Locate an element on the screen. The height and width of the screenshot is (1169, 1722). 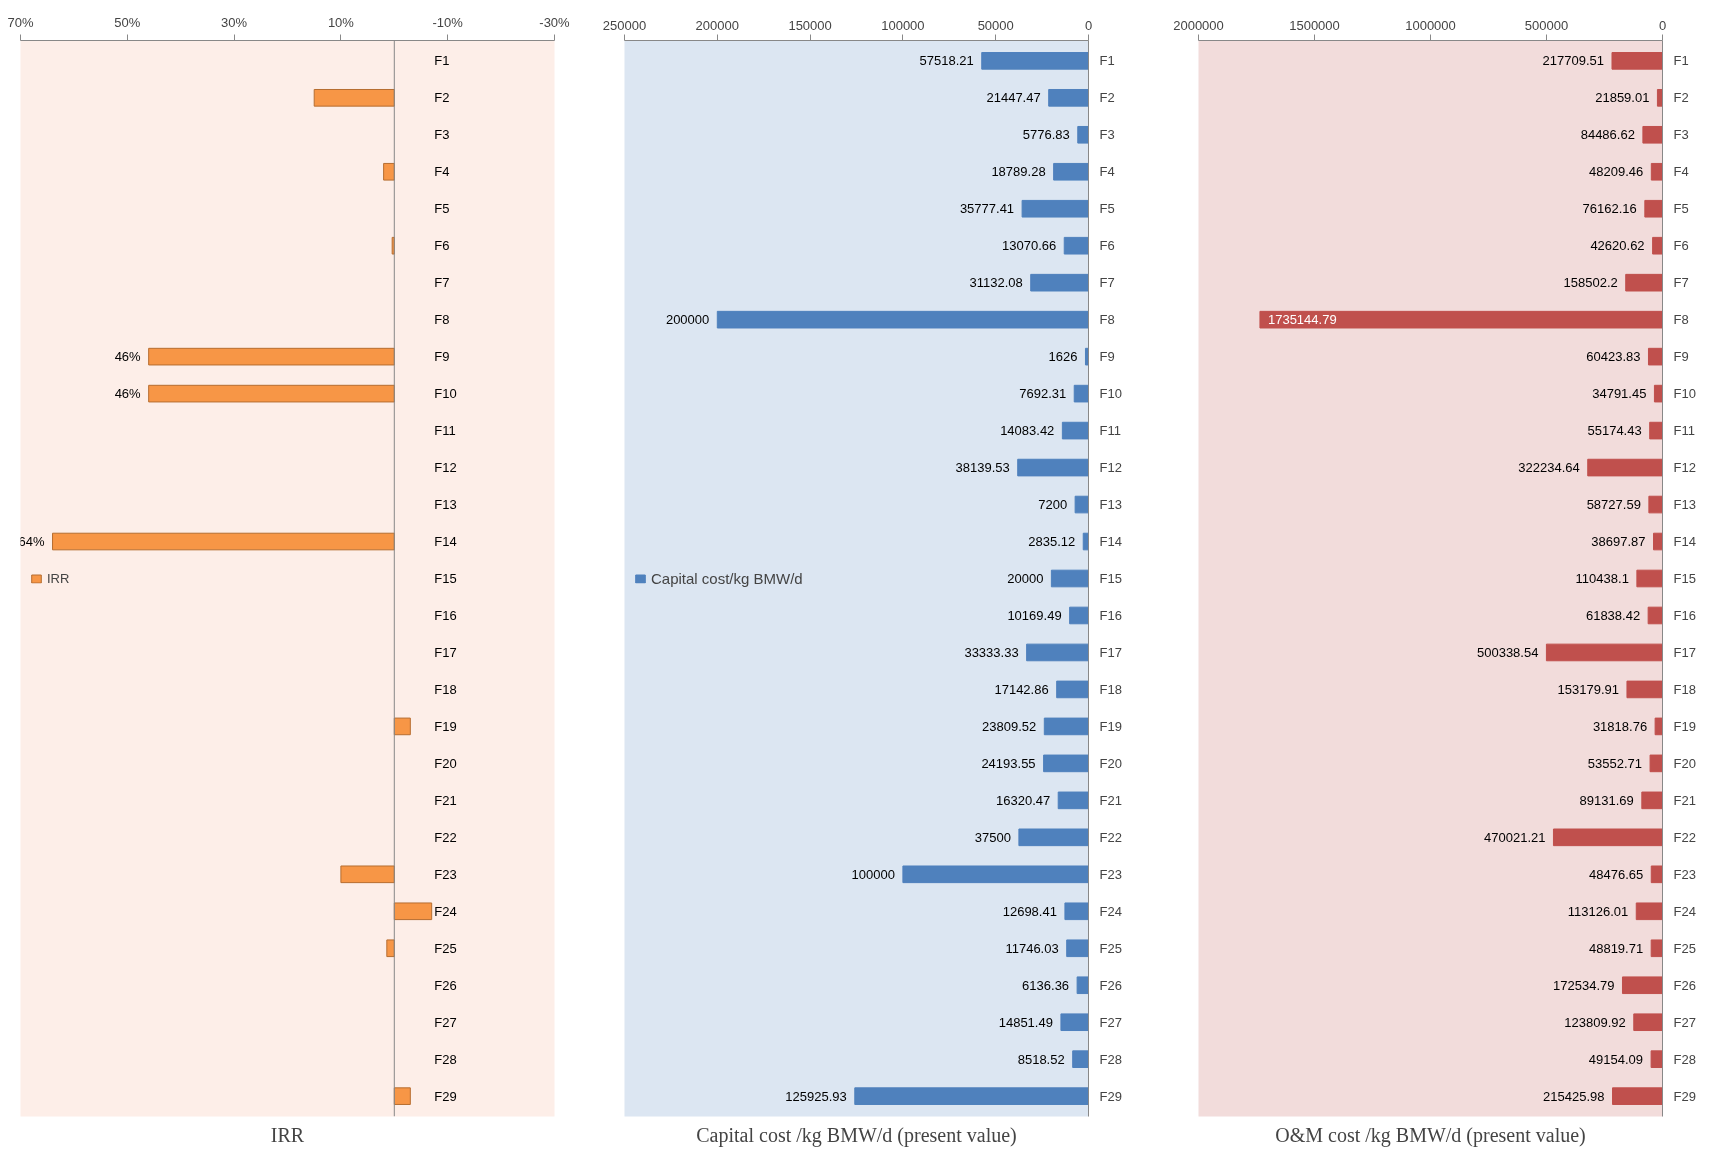
data-label: 61838.42 is located at coordinates (1613, 615).